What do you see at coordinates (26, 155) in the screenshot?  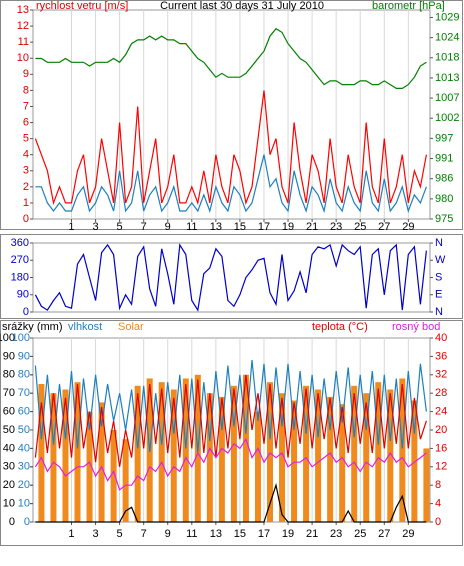 I see `y-tick-label: 4` at bounding box center [26, 155].